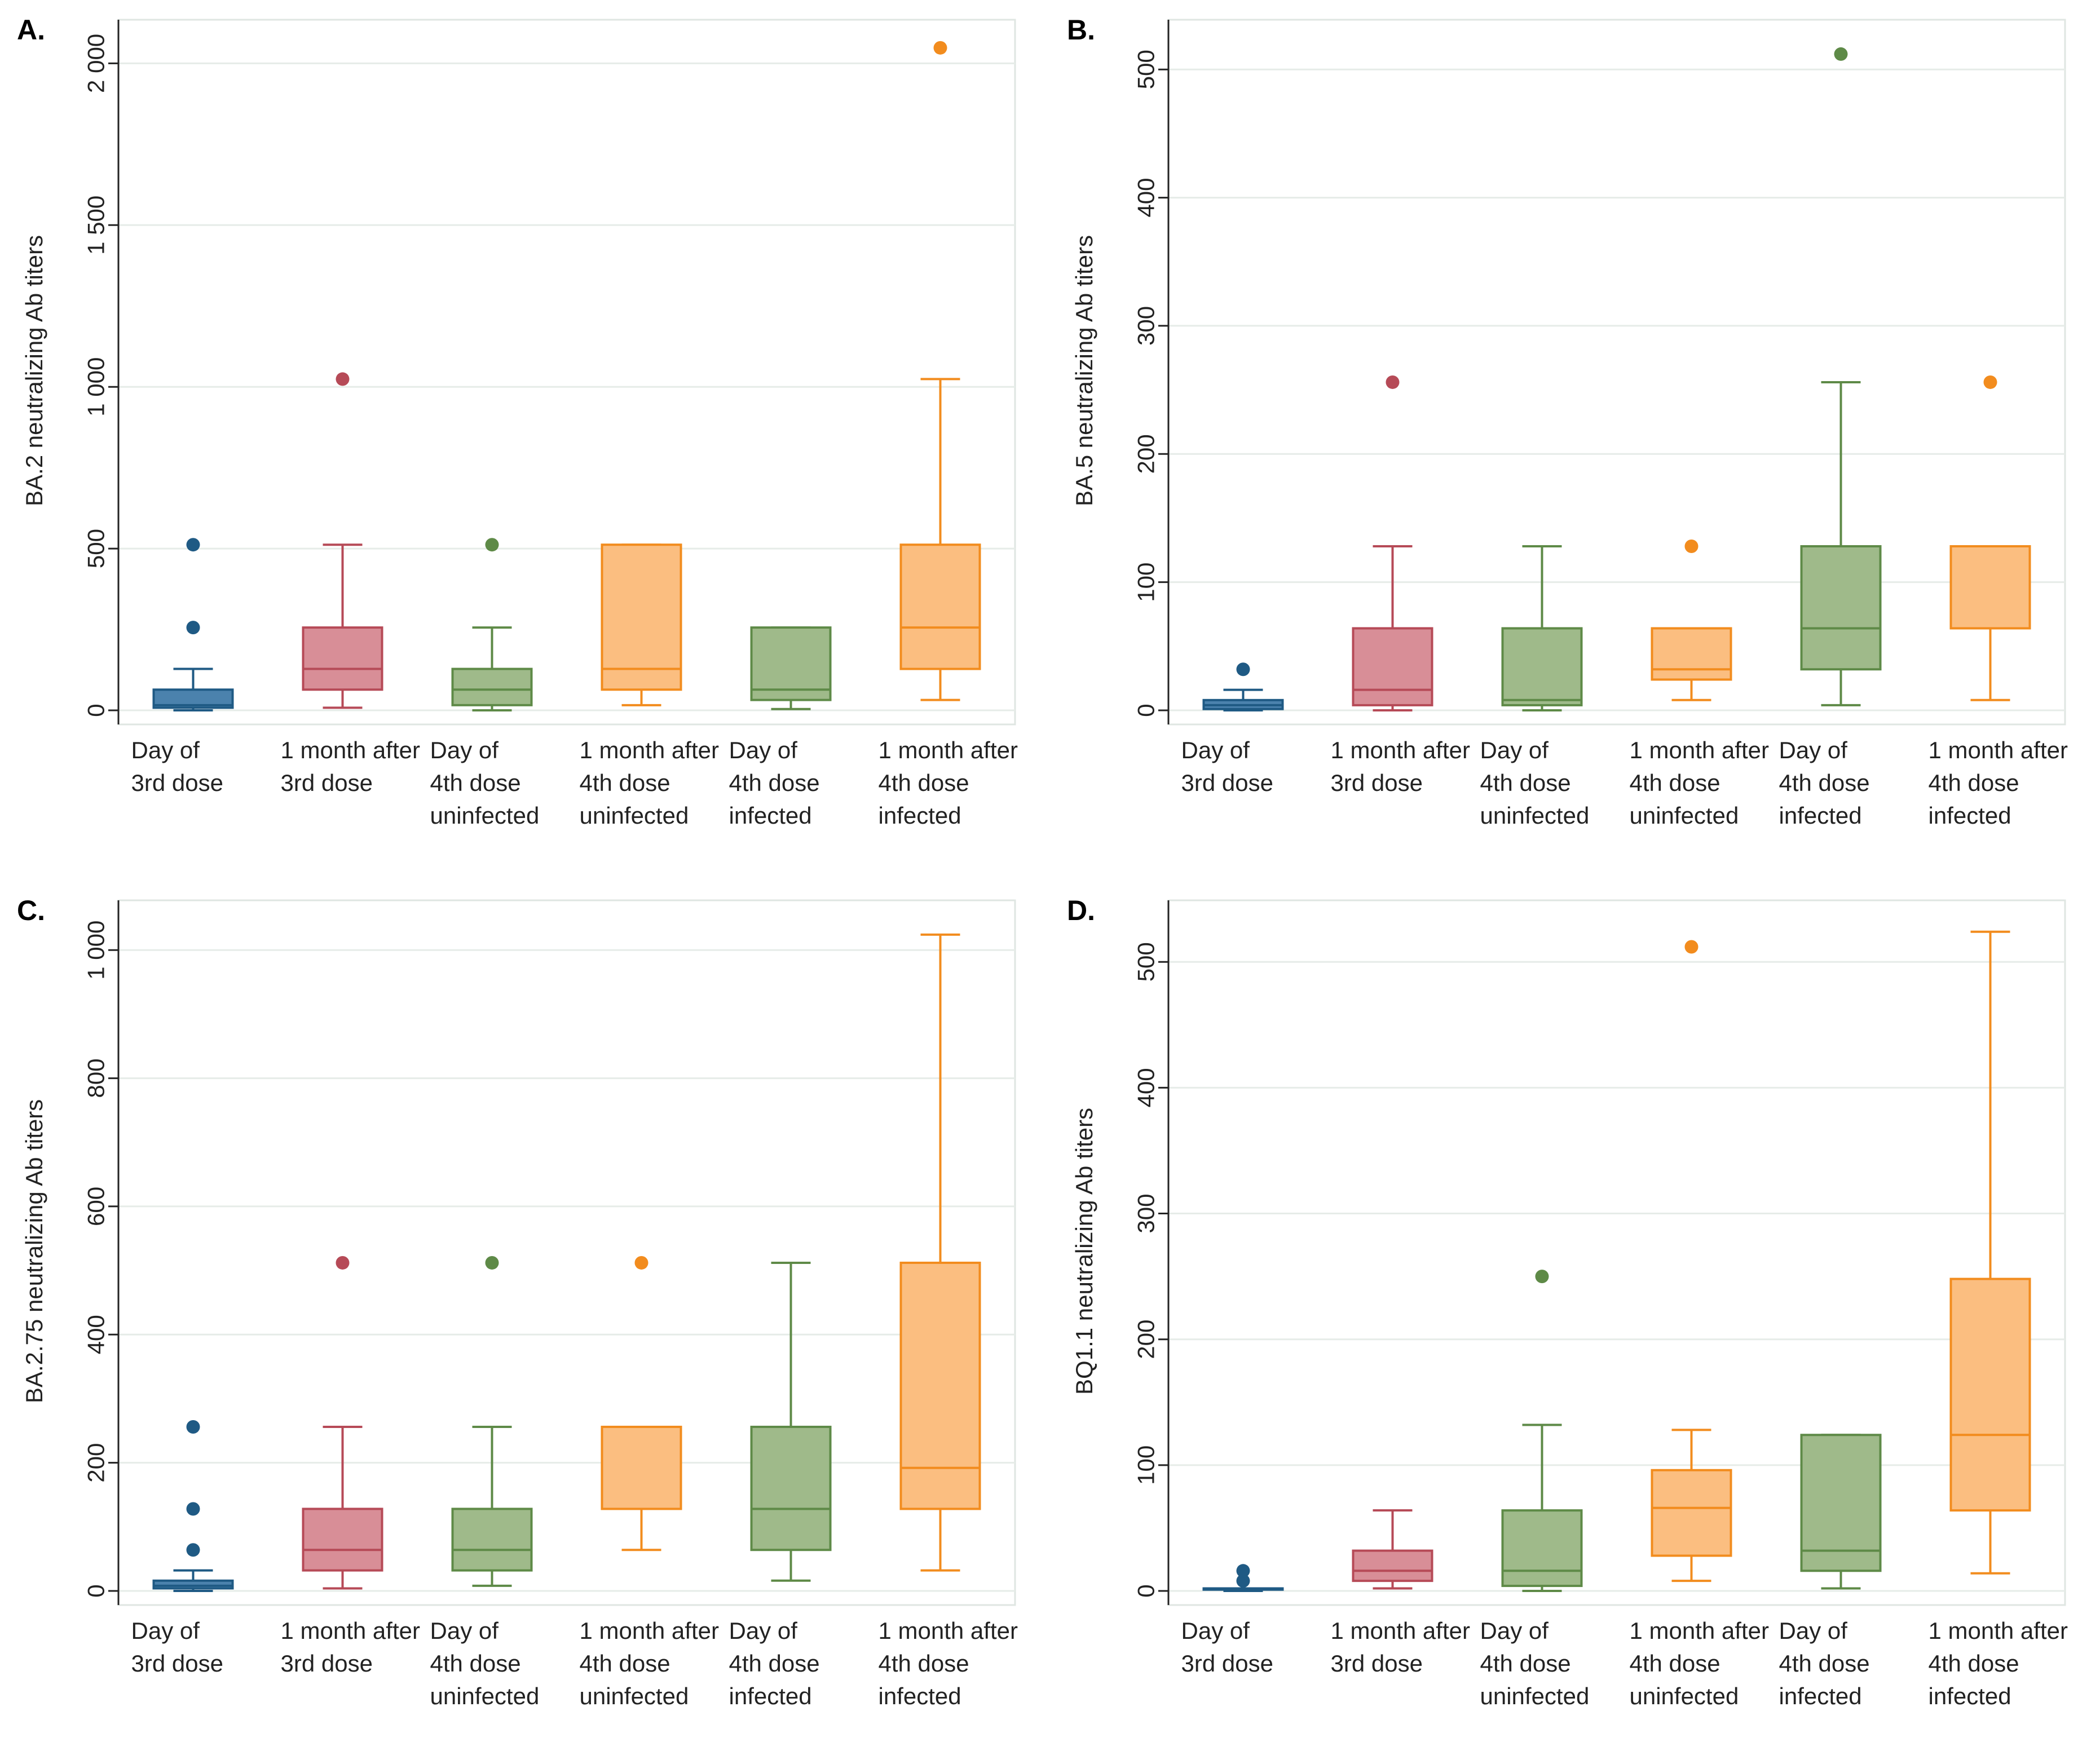 This screenshot has width=2100, height=1764. What do you see at coordinates (31, 910) in the screenshot?
I see `panel-letter: C.` at bounding box center [31, 910].